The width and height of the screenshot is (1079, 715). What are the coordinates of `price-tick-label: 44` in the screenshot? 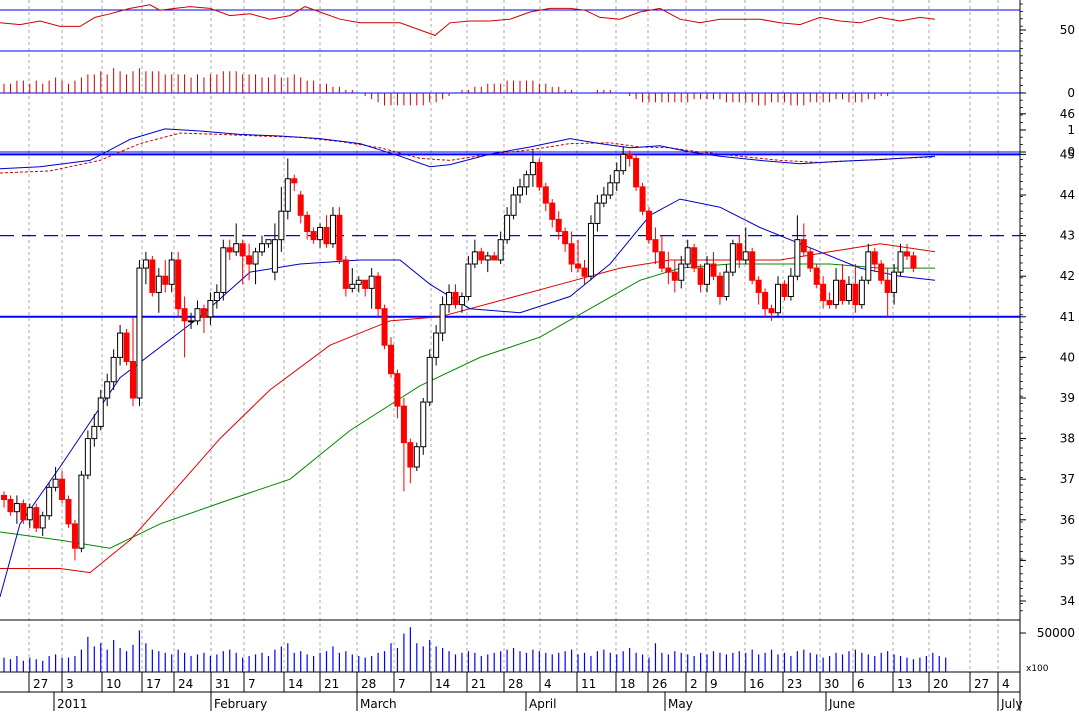 It's located at (1067, 195).